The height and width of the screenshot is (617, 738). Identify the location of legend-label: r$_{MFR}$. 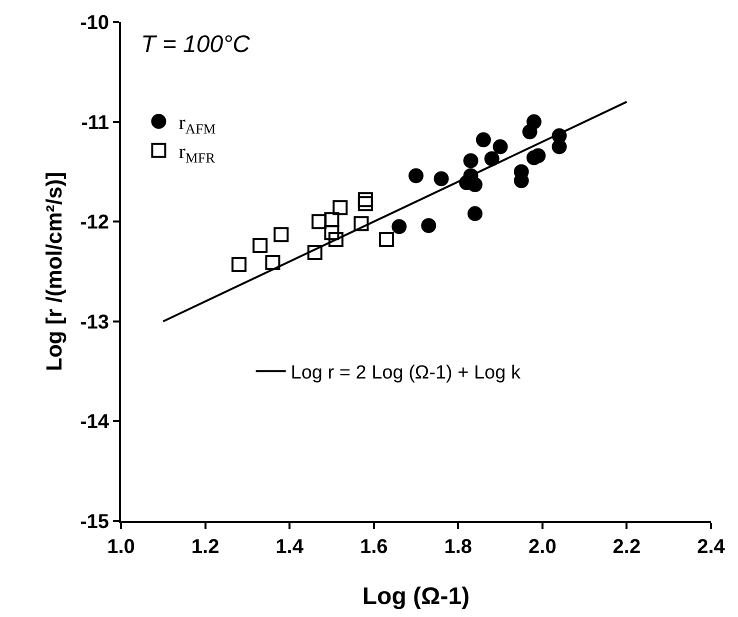
(197, 153).